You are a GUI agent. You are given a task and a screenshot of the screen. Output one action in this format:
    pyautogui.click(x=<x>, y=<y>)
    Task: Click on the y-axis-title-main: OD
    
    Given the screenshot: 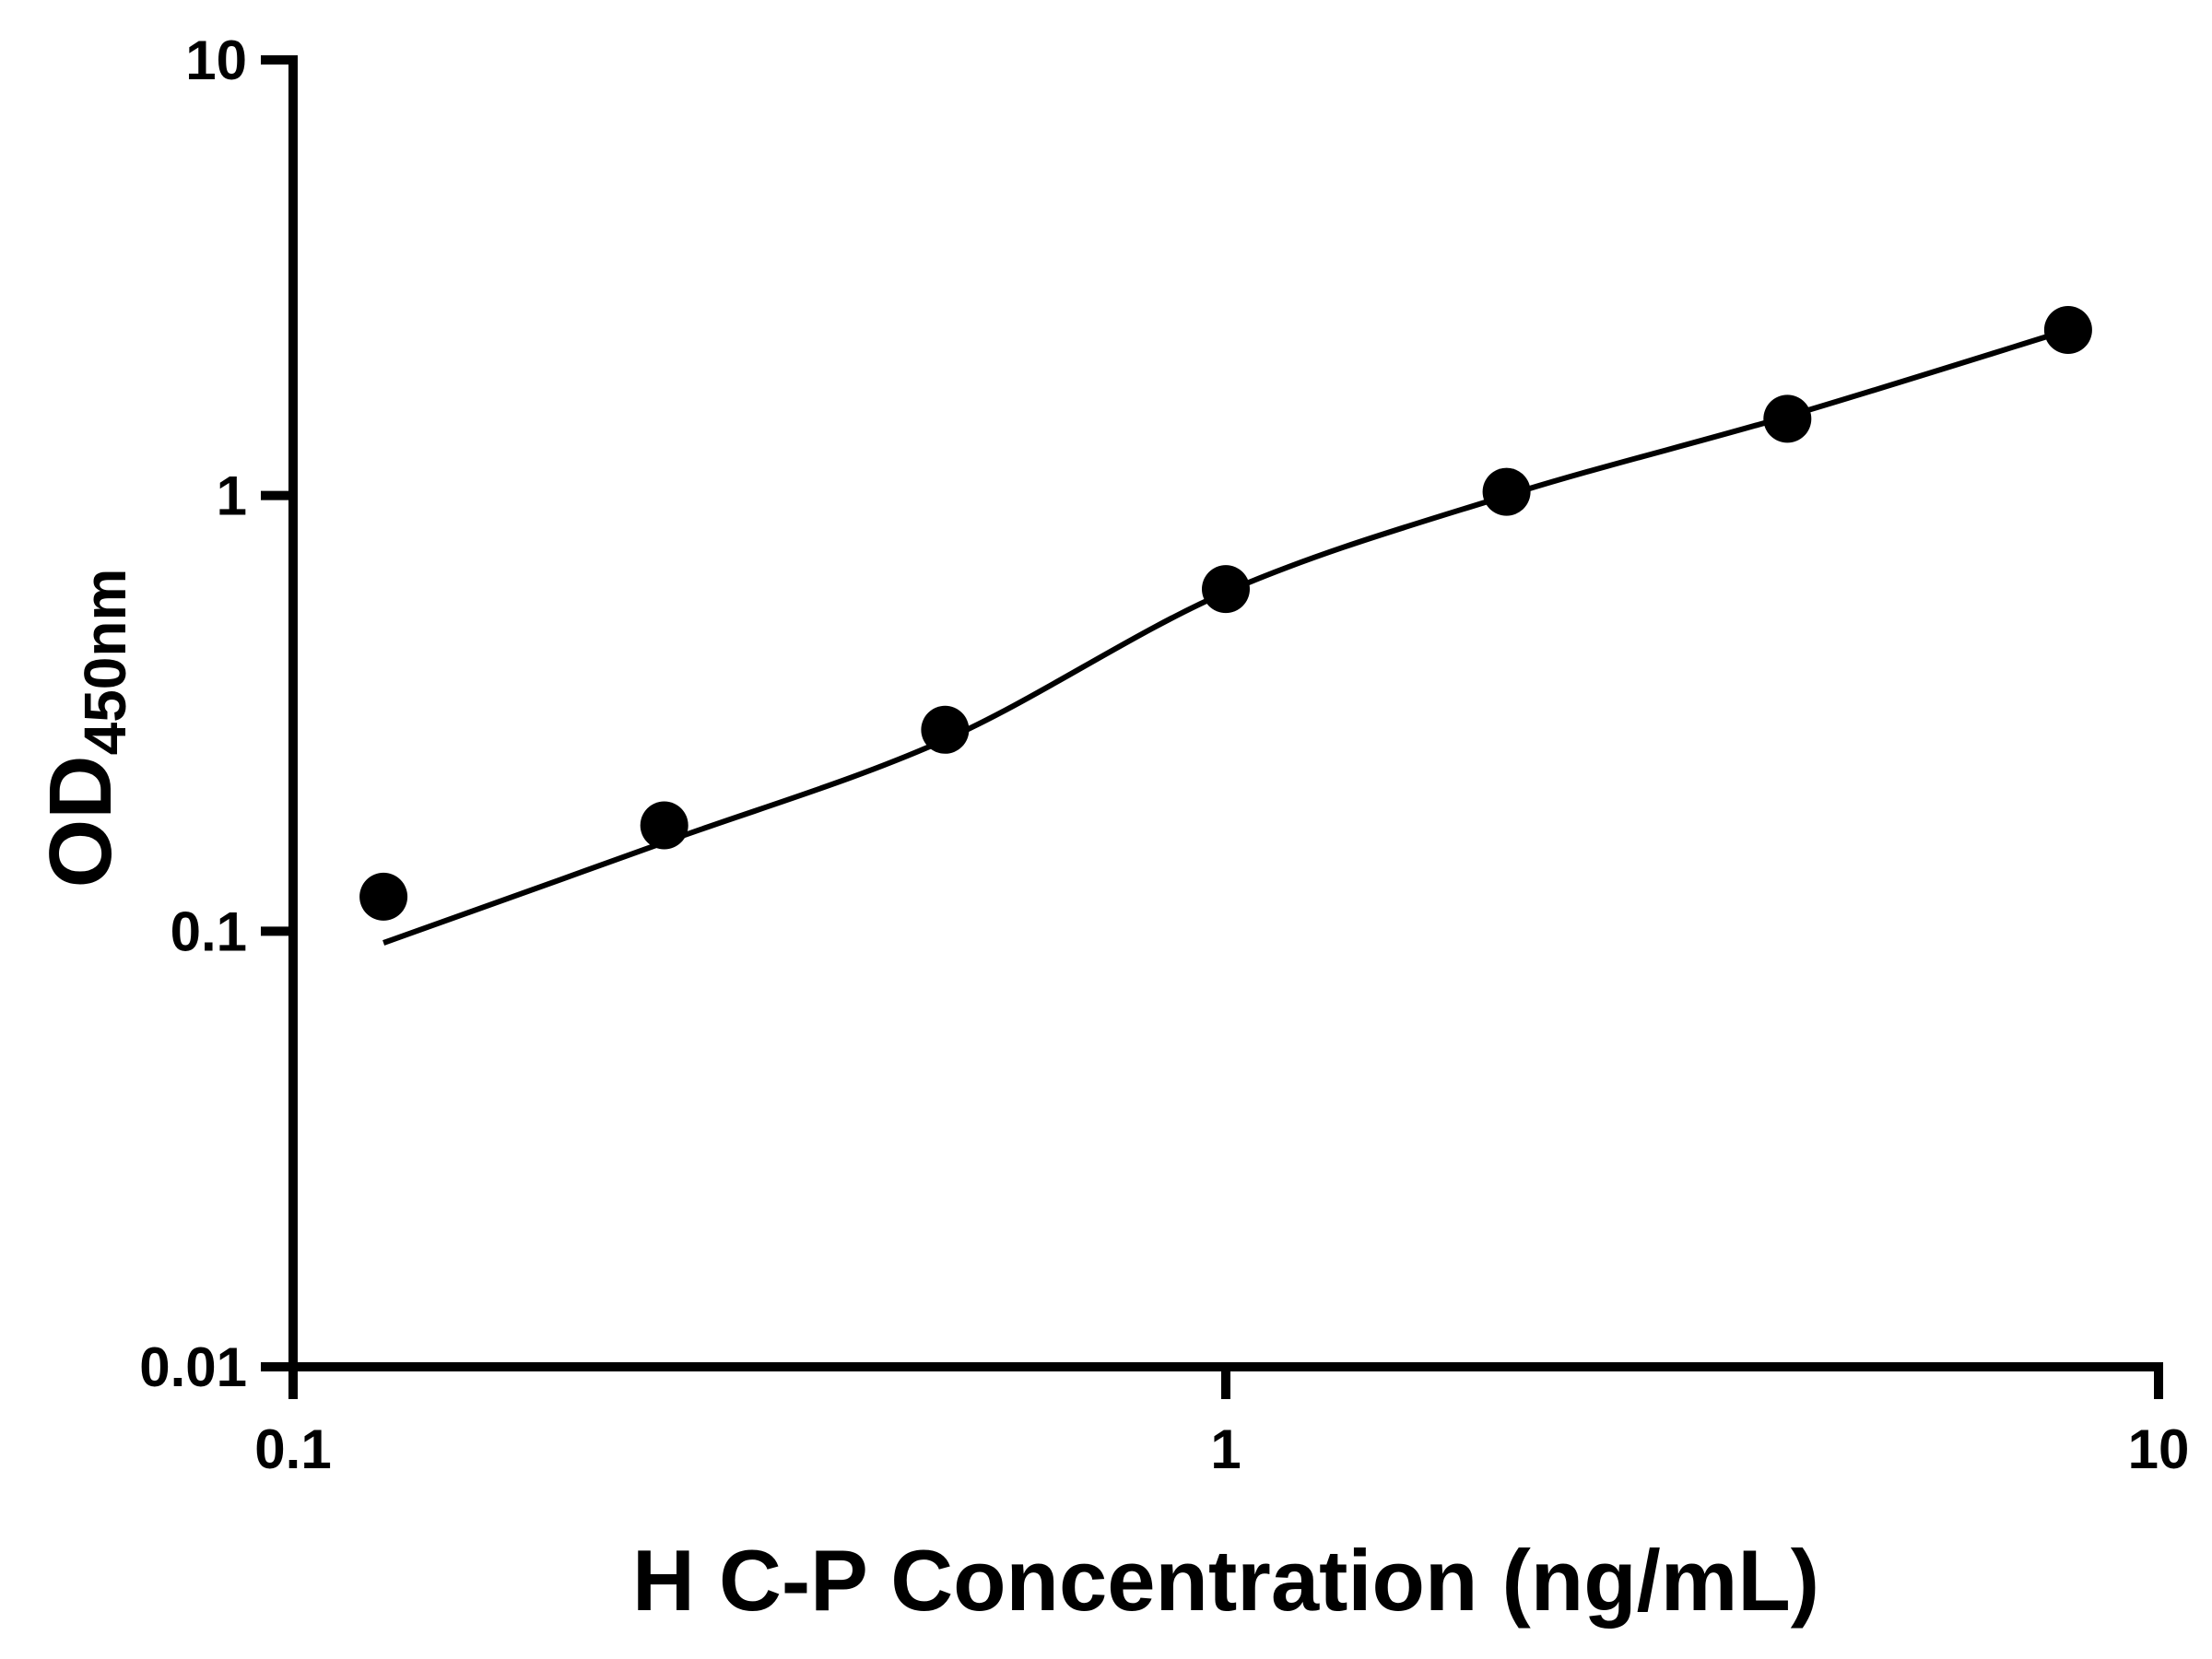 What is the action you would take?
    pyautogui.click(x=80, y=821)
    